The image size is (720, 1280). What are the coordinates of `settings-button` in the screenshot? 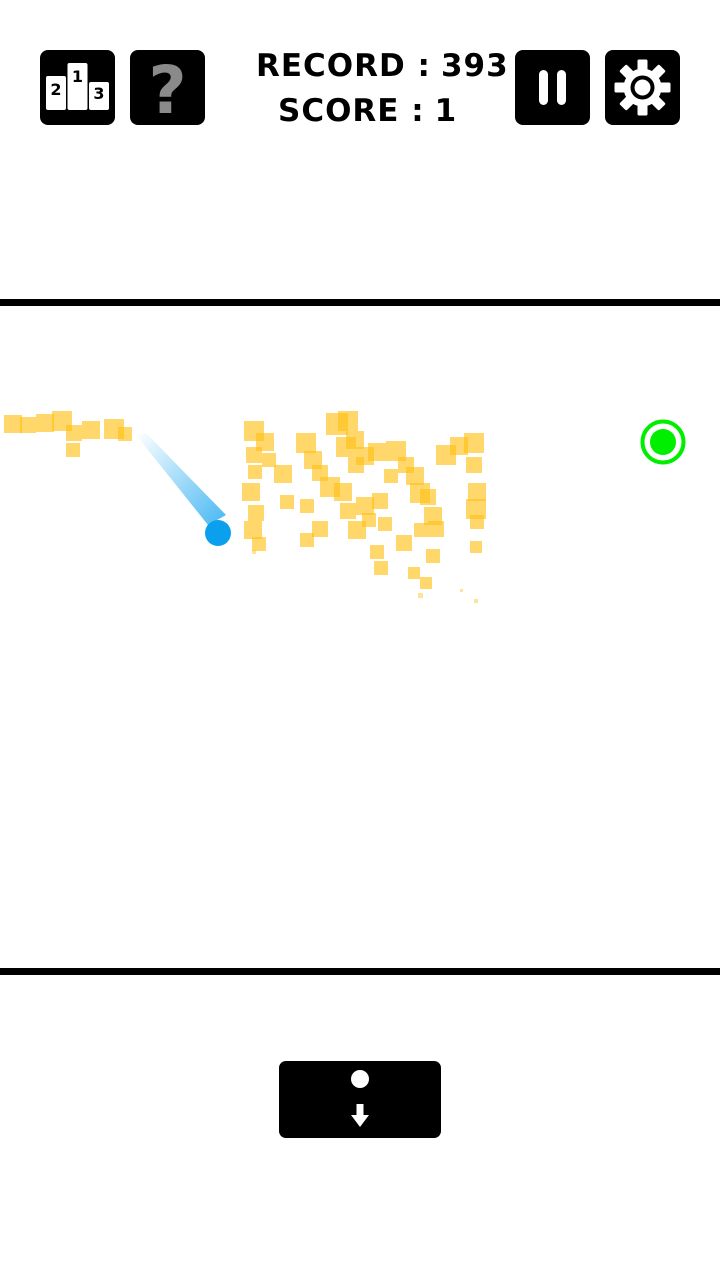 It's located at (642, 87).